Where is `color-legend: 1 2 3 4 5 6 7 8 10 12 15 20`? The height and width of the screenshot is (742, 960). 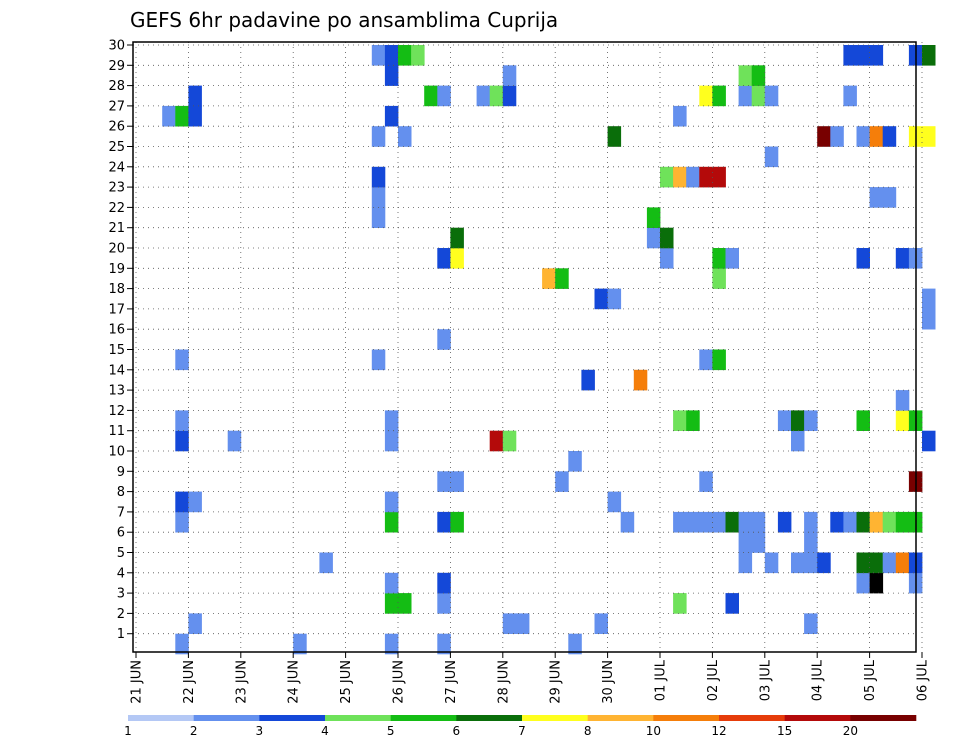 color-legend: 1 2 3 4 5 6 7 8 10 12 15 20 is located at coordinates (520, 726).